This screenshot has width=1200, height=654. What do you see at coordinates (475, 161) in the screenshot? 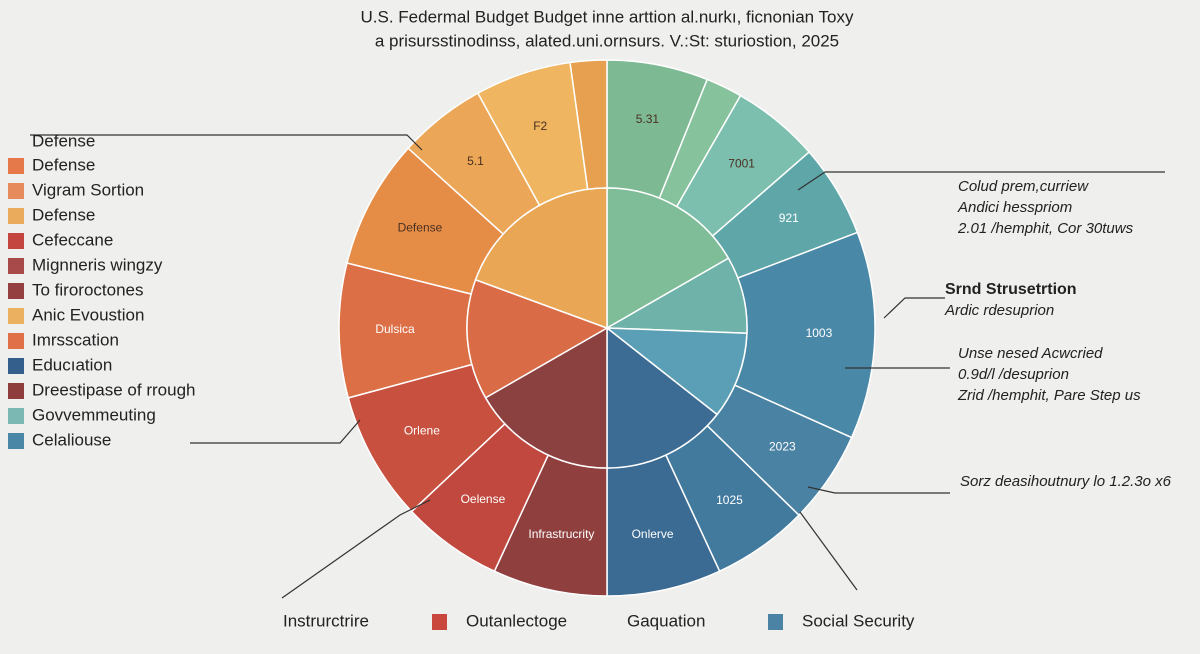
I see `segment-label: 5.1` at bounding box center [475, 161].